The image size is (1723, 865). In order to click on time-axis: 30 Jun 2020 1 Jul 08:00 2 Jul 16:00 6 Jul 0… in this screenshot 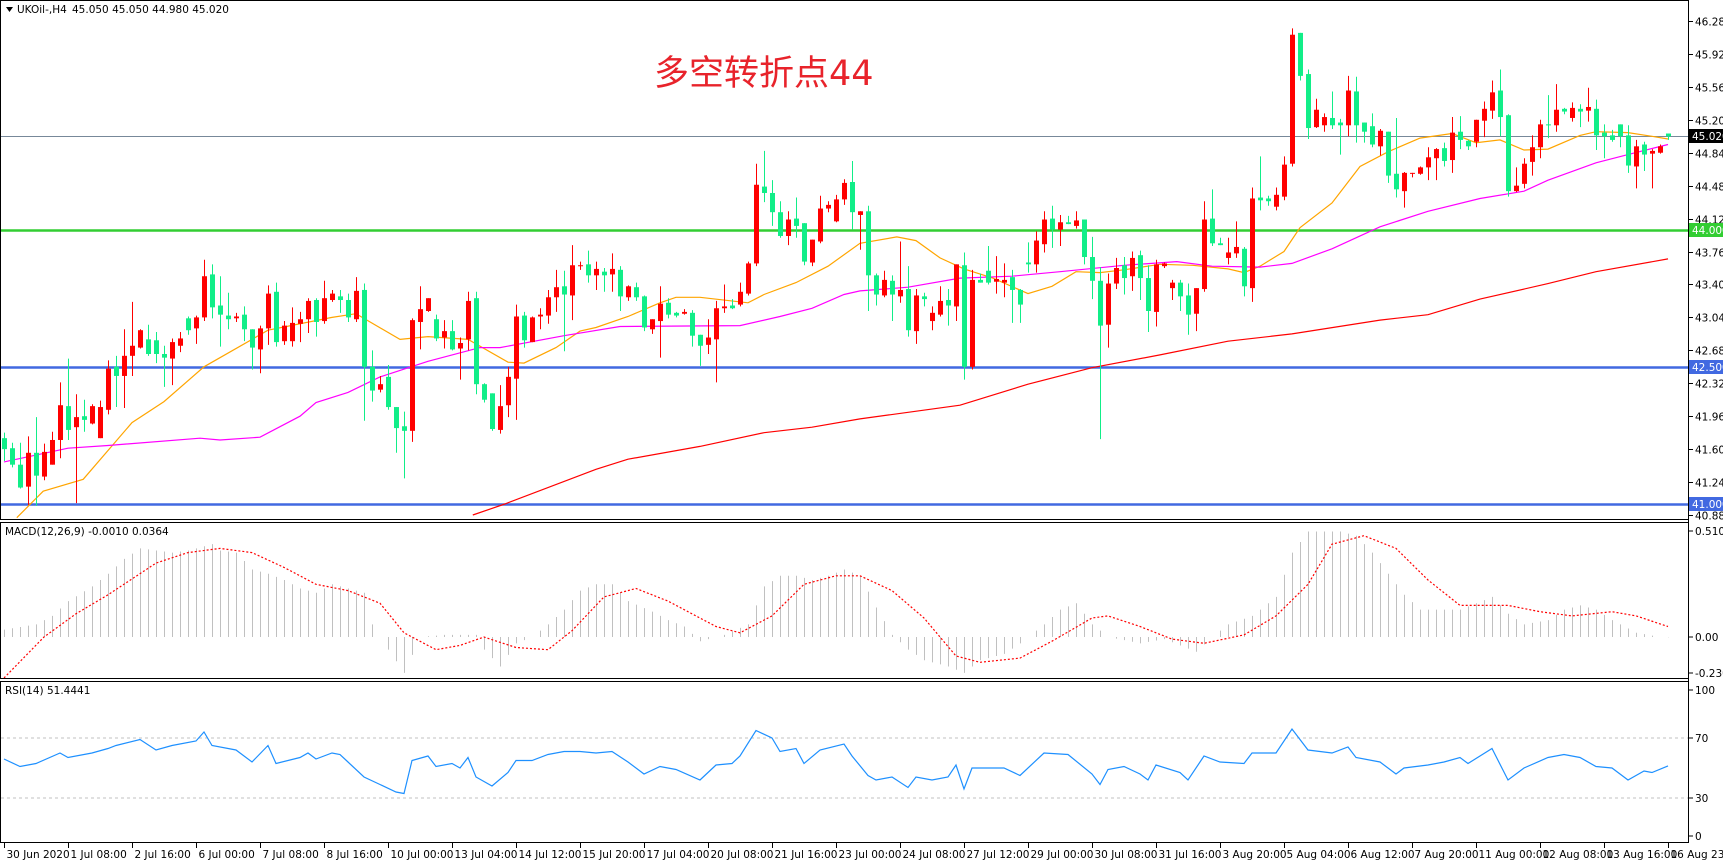, I will do `click(863, 852)`.